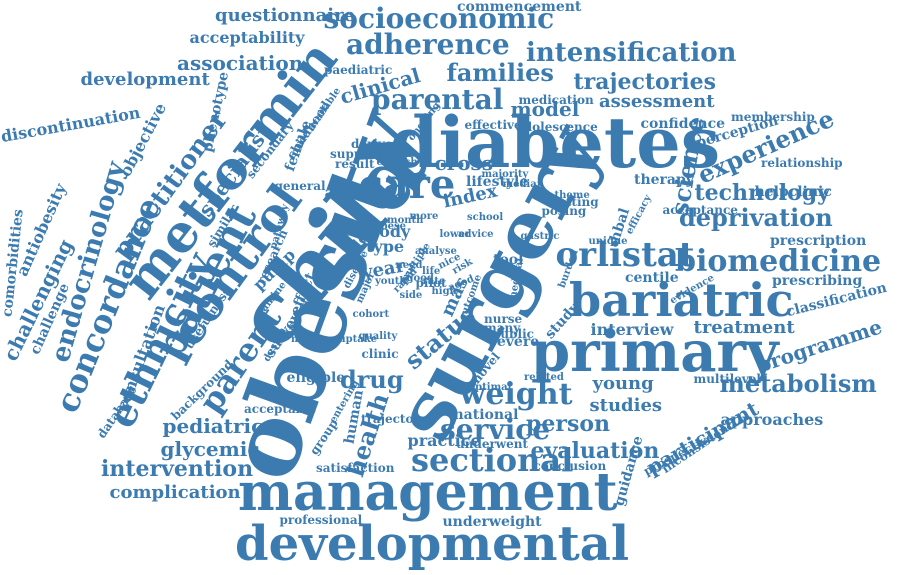 This screenshot has height=575, width=900. What do you see at coordinates (385, 247) in the screenshot?
I see `word-type: type` at bounding box center [385, 247].